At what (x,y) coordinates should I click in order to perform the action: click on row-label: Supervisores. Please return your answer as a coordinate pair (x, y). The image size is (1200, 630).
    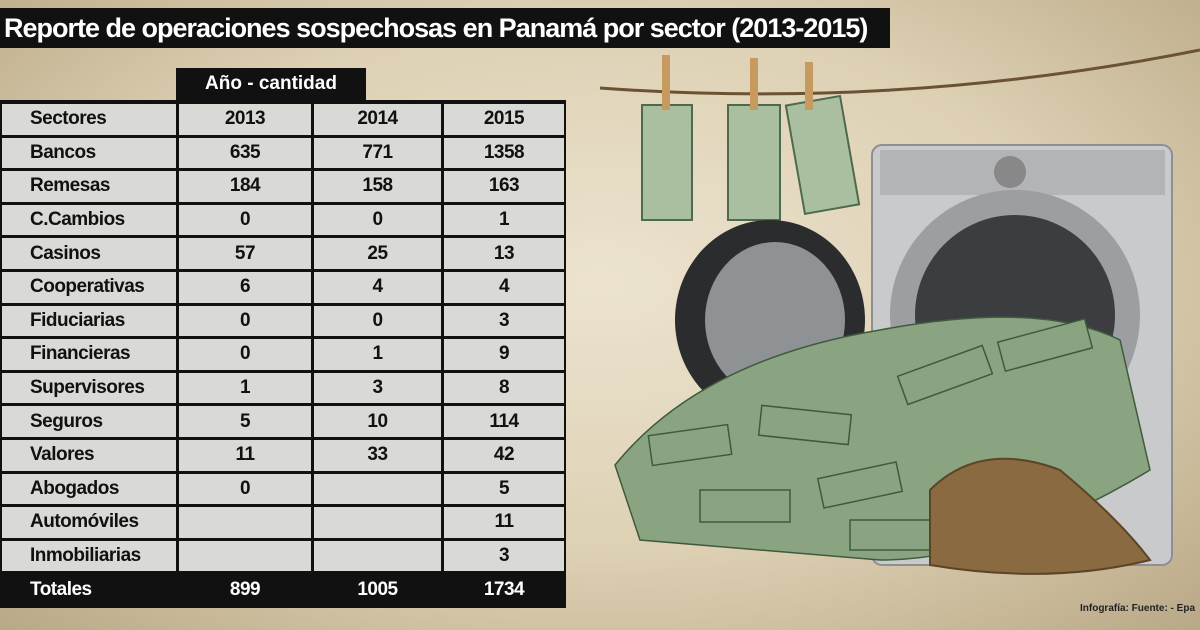
    Looking at the image, I should click on (89, 388).